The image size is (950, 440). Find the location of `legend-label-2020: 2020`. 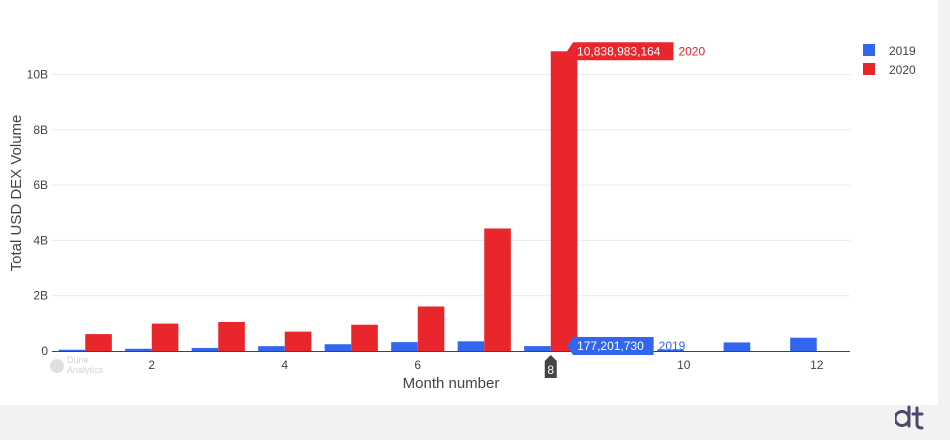

legend-label-2020: 2020 is located at coordinates (902, 70).